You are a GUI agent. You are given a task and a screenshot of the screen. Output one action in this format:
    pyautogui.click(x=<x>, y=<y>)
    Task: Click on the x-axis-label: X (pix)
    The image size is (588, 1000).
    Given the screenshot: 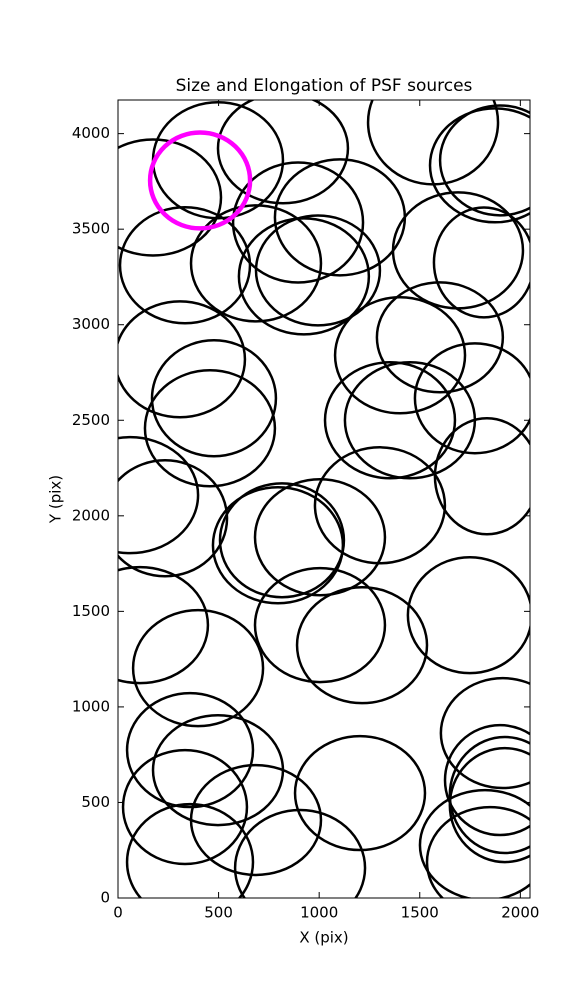 What is the action you would take?
    pyautogui.click(x=323, y=938)
    